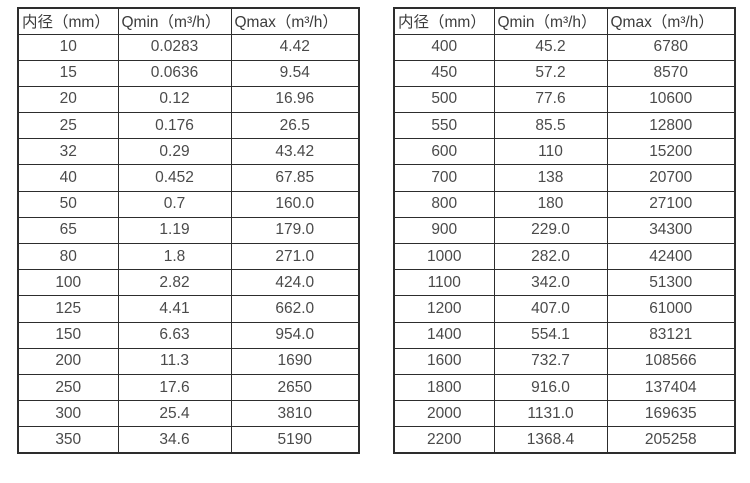 This screenshot has height=483, width=750. I want to click on table-row: 400 45.2 6780, so click(564, 47).